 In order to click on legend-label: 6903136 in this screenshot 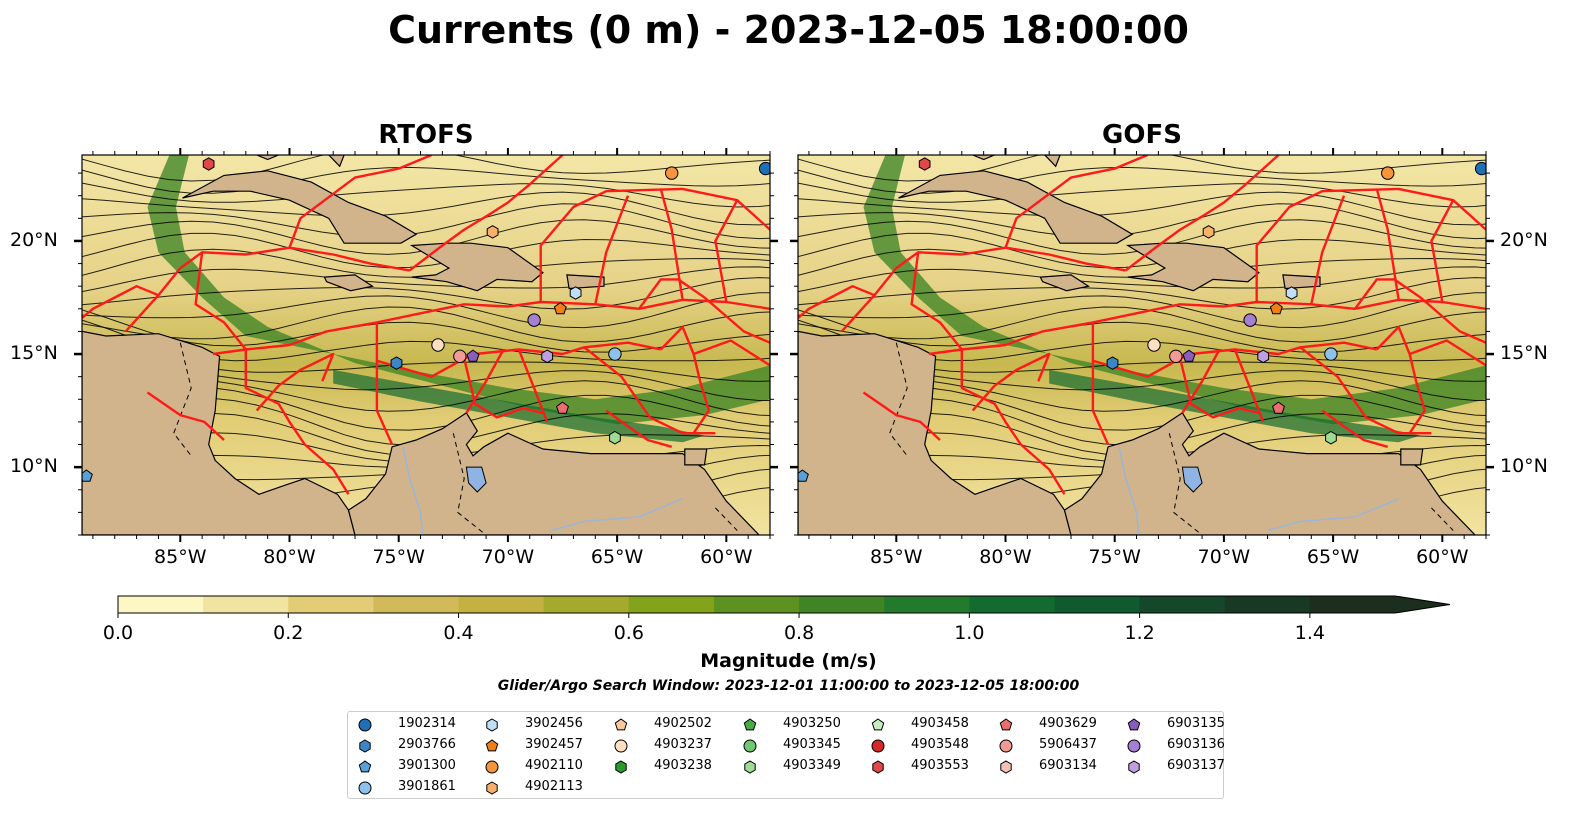, I will do `click(1196, 744)`.